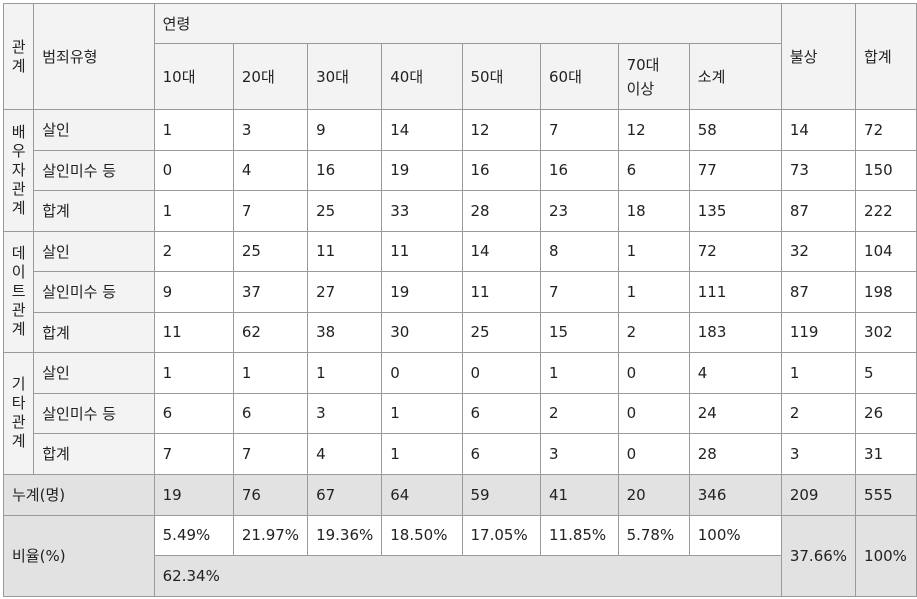 The image size is (917, 599). I want to click on value-cell: 33, so click(422, 211).